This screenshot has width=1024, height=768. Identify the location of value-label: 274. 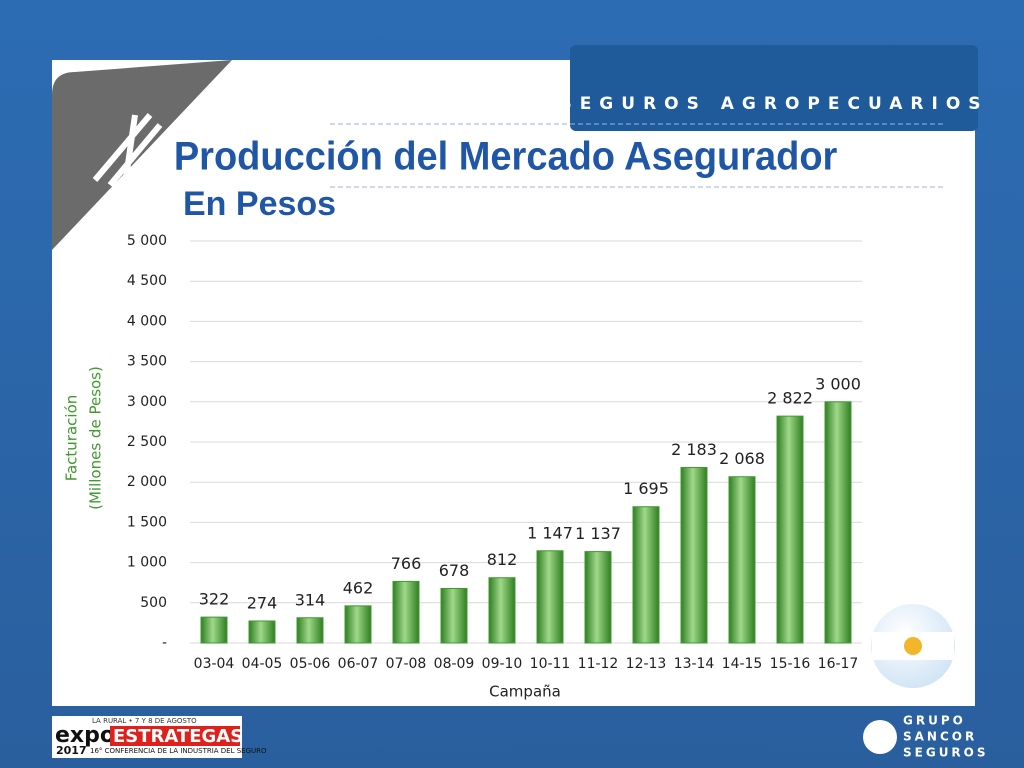
(262, 602).